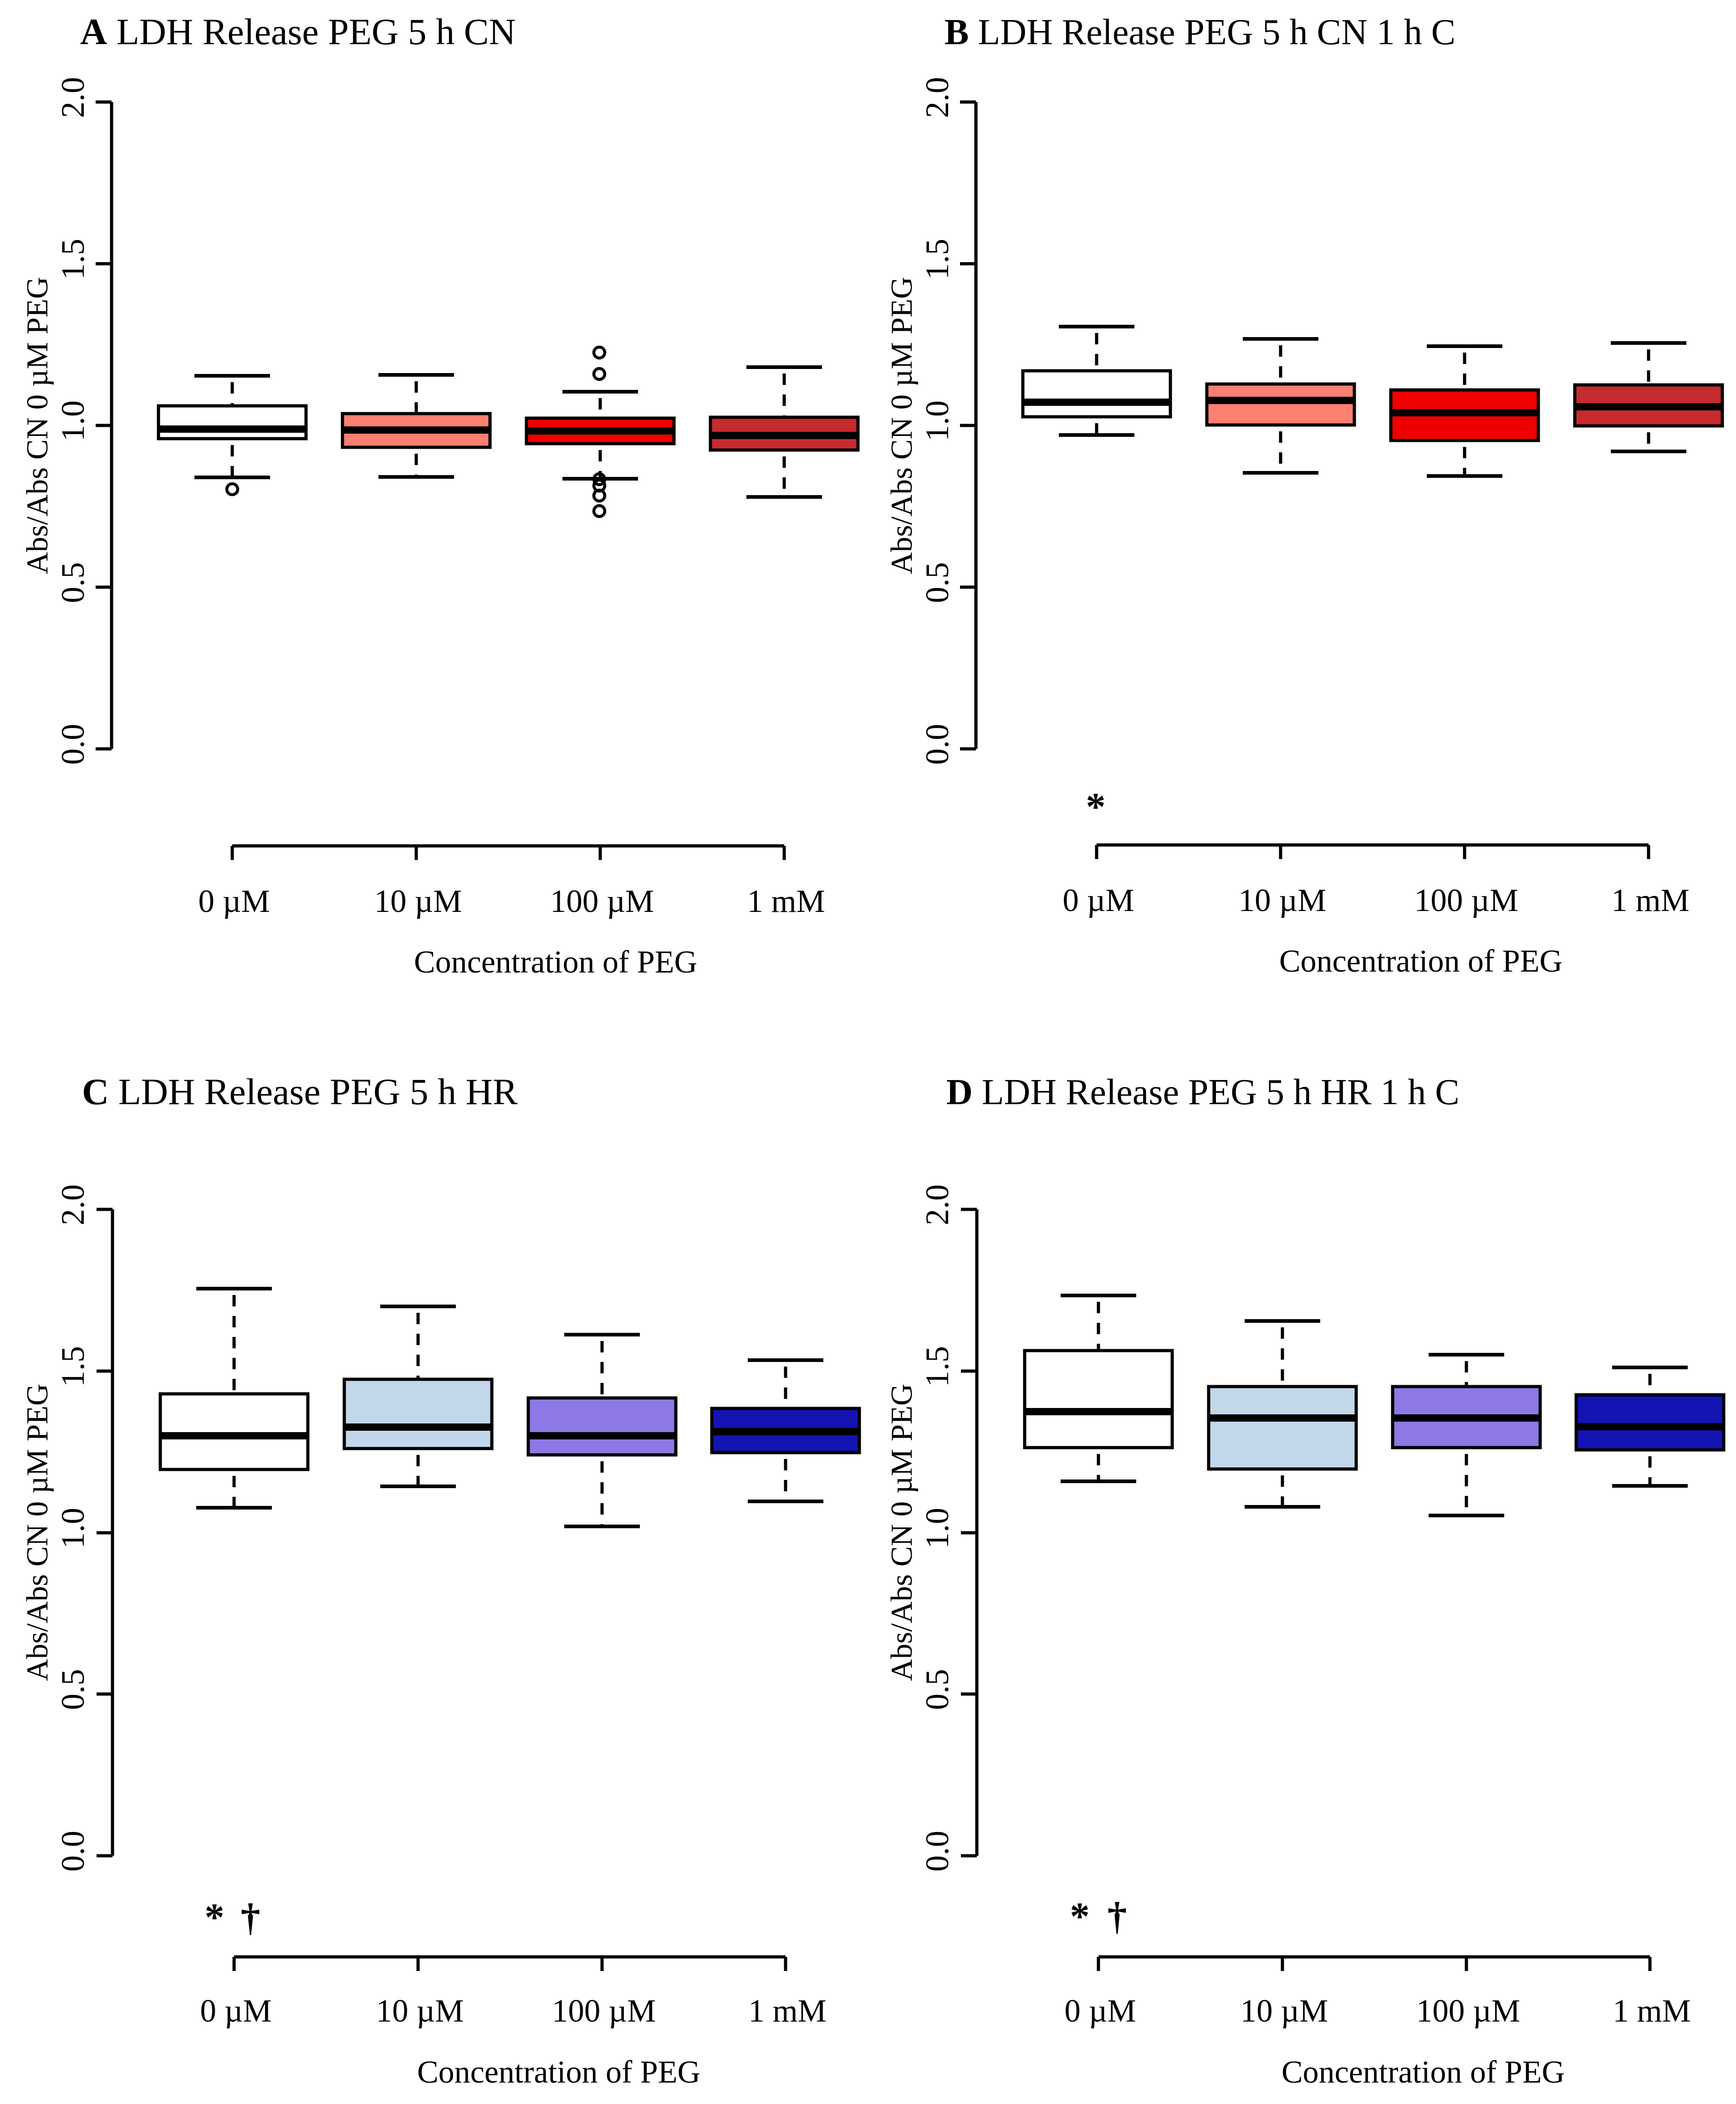  What do you see at coordinates (298, 32) in the screenshot?
I see `svg-text: A LDH Release PEG 5 h CN` at bounding box center [298, 32].